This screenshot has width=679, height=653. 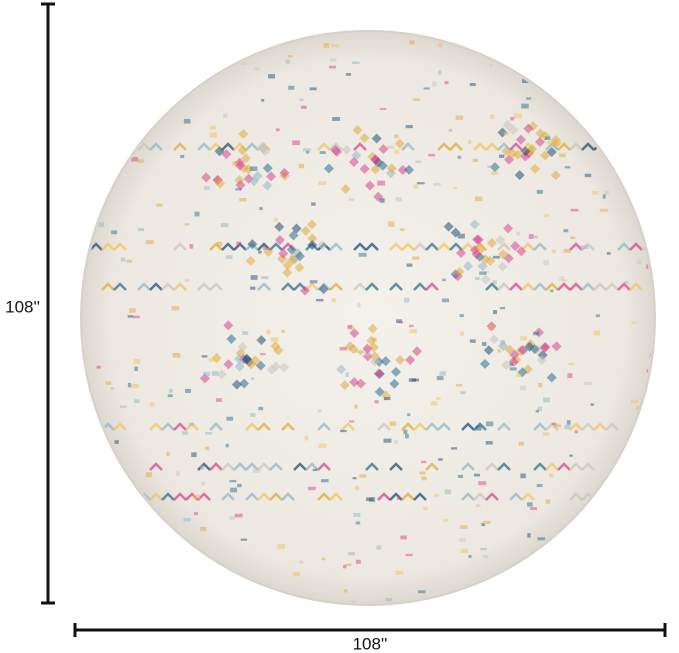 What do you see at coordinates (30, 303) in the screenshot?
I see `height-dimension: 108''` at bounding box center [30, 303].